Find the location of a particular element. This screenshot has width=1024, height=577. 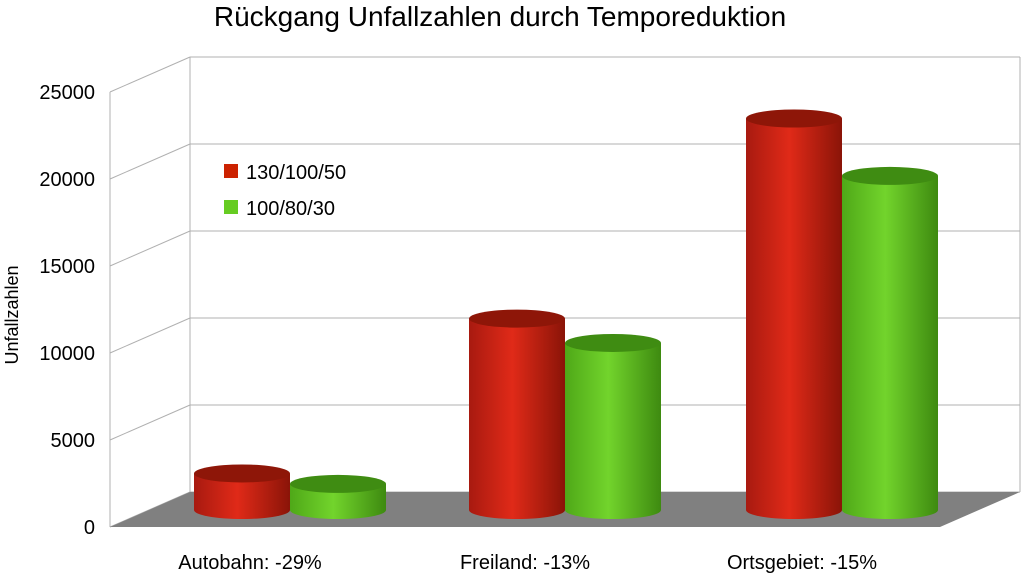

category-label: Ortsgebiet: -15% is located at coordinates (802, 563).